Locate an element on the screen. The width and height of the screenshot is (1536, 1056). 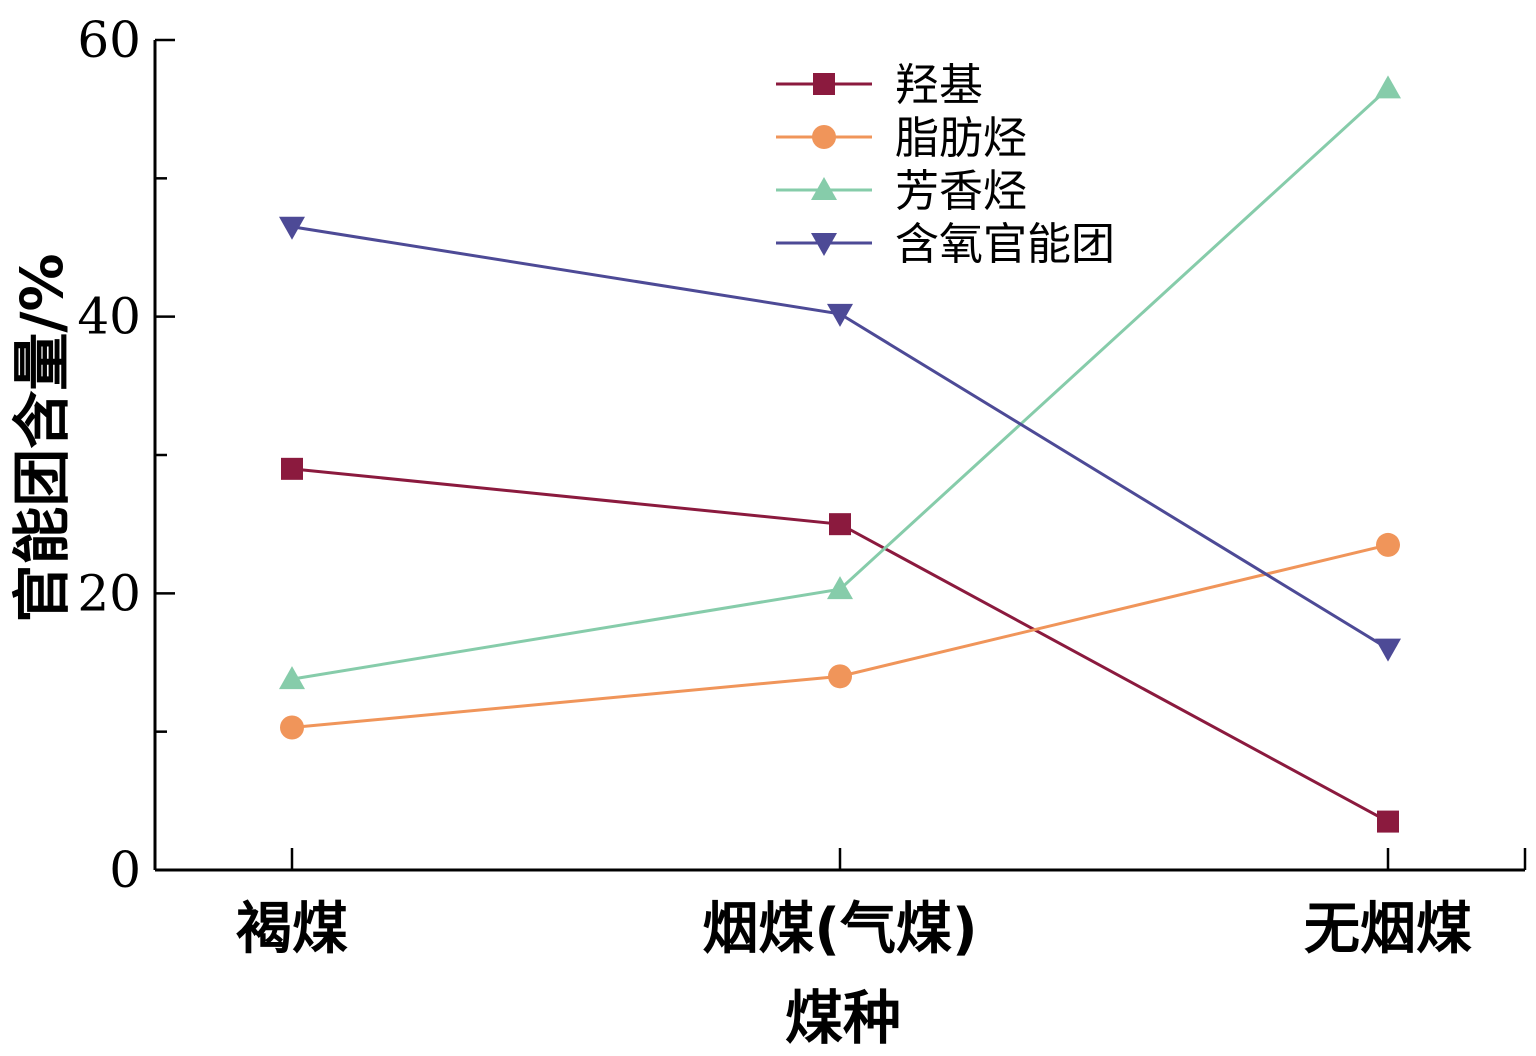
y-tick-label: 20 is located at coordinates (109, 593).